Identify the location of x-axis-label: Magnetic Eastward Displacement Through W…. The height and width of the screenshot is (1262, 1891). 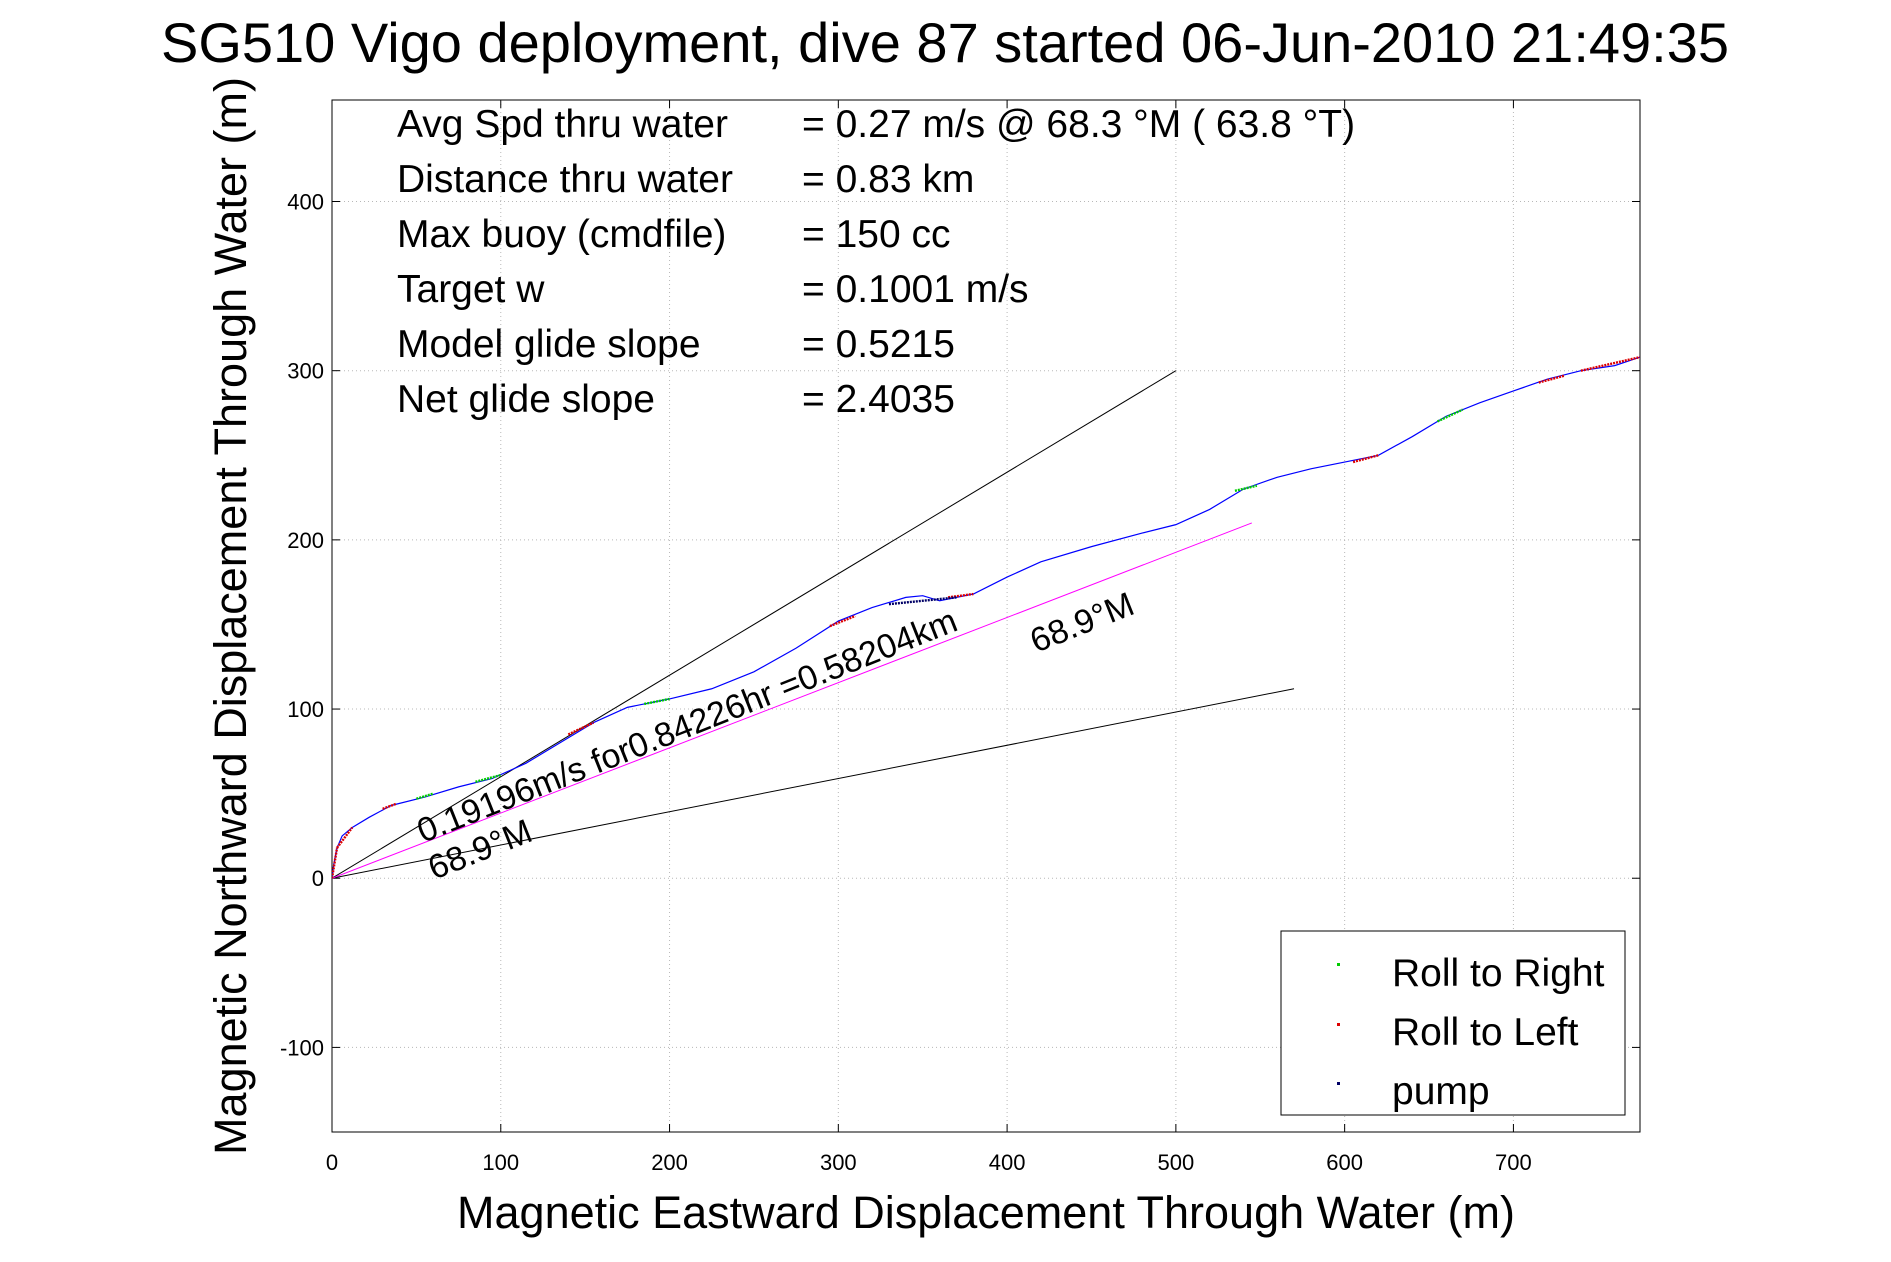
(986, 1212).